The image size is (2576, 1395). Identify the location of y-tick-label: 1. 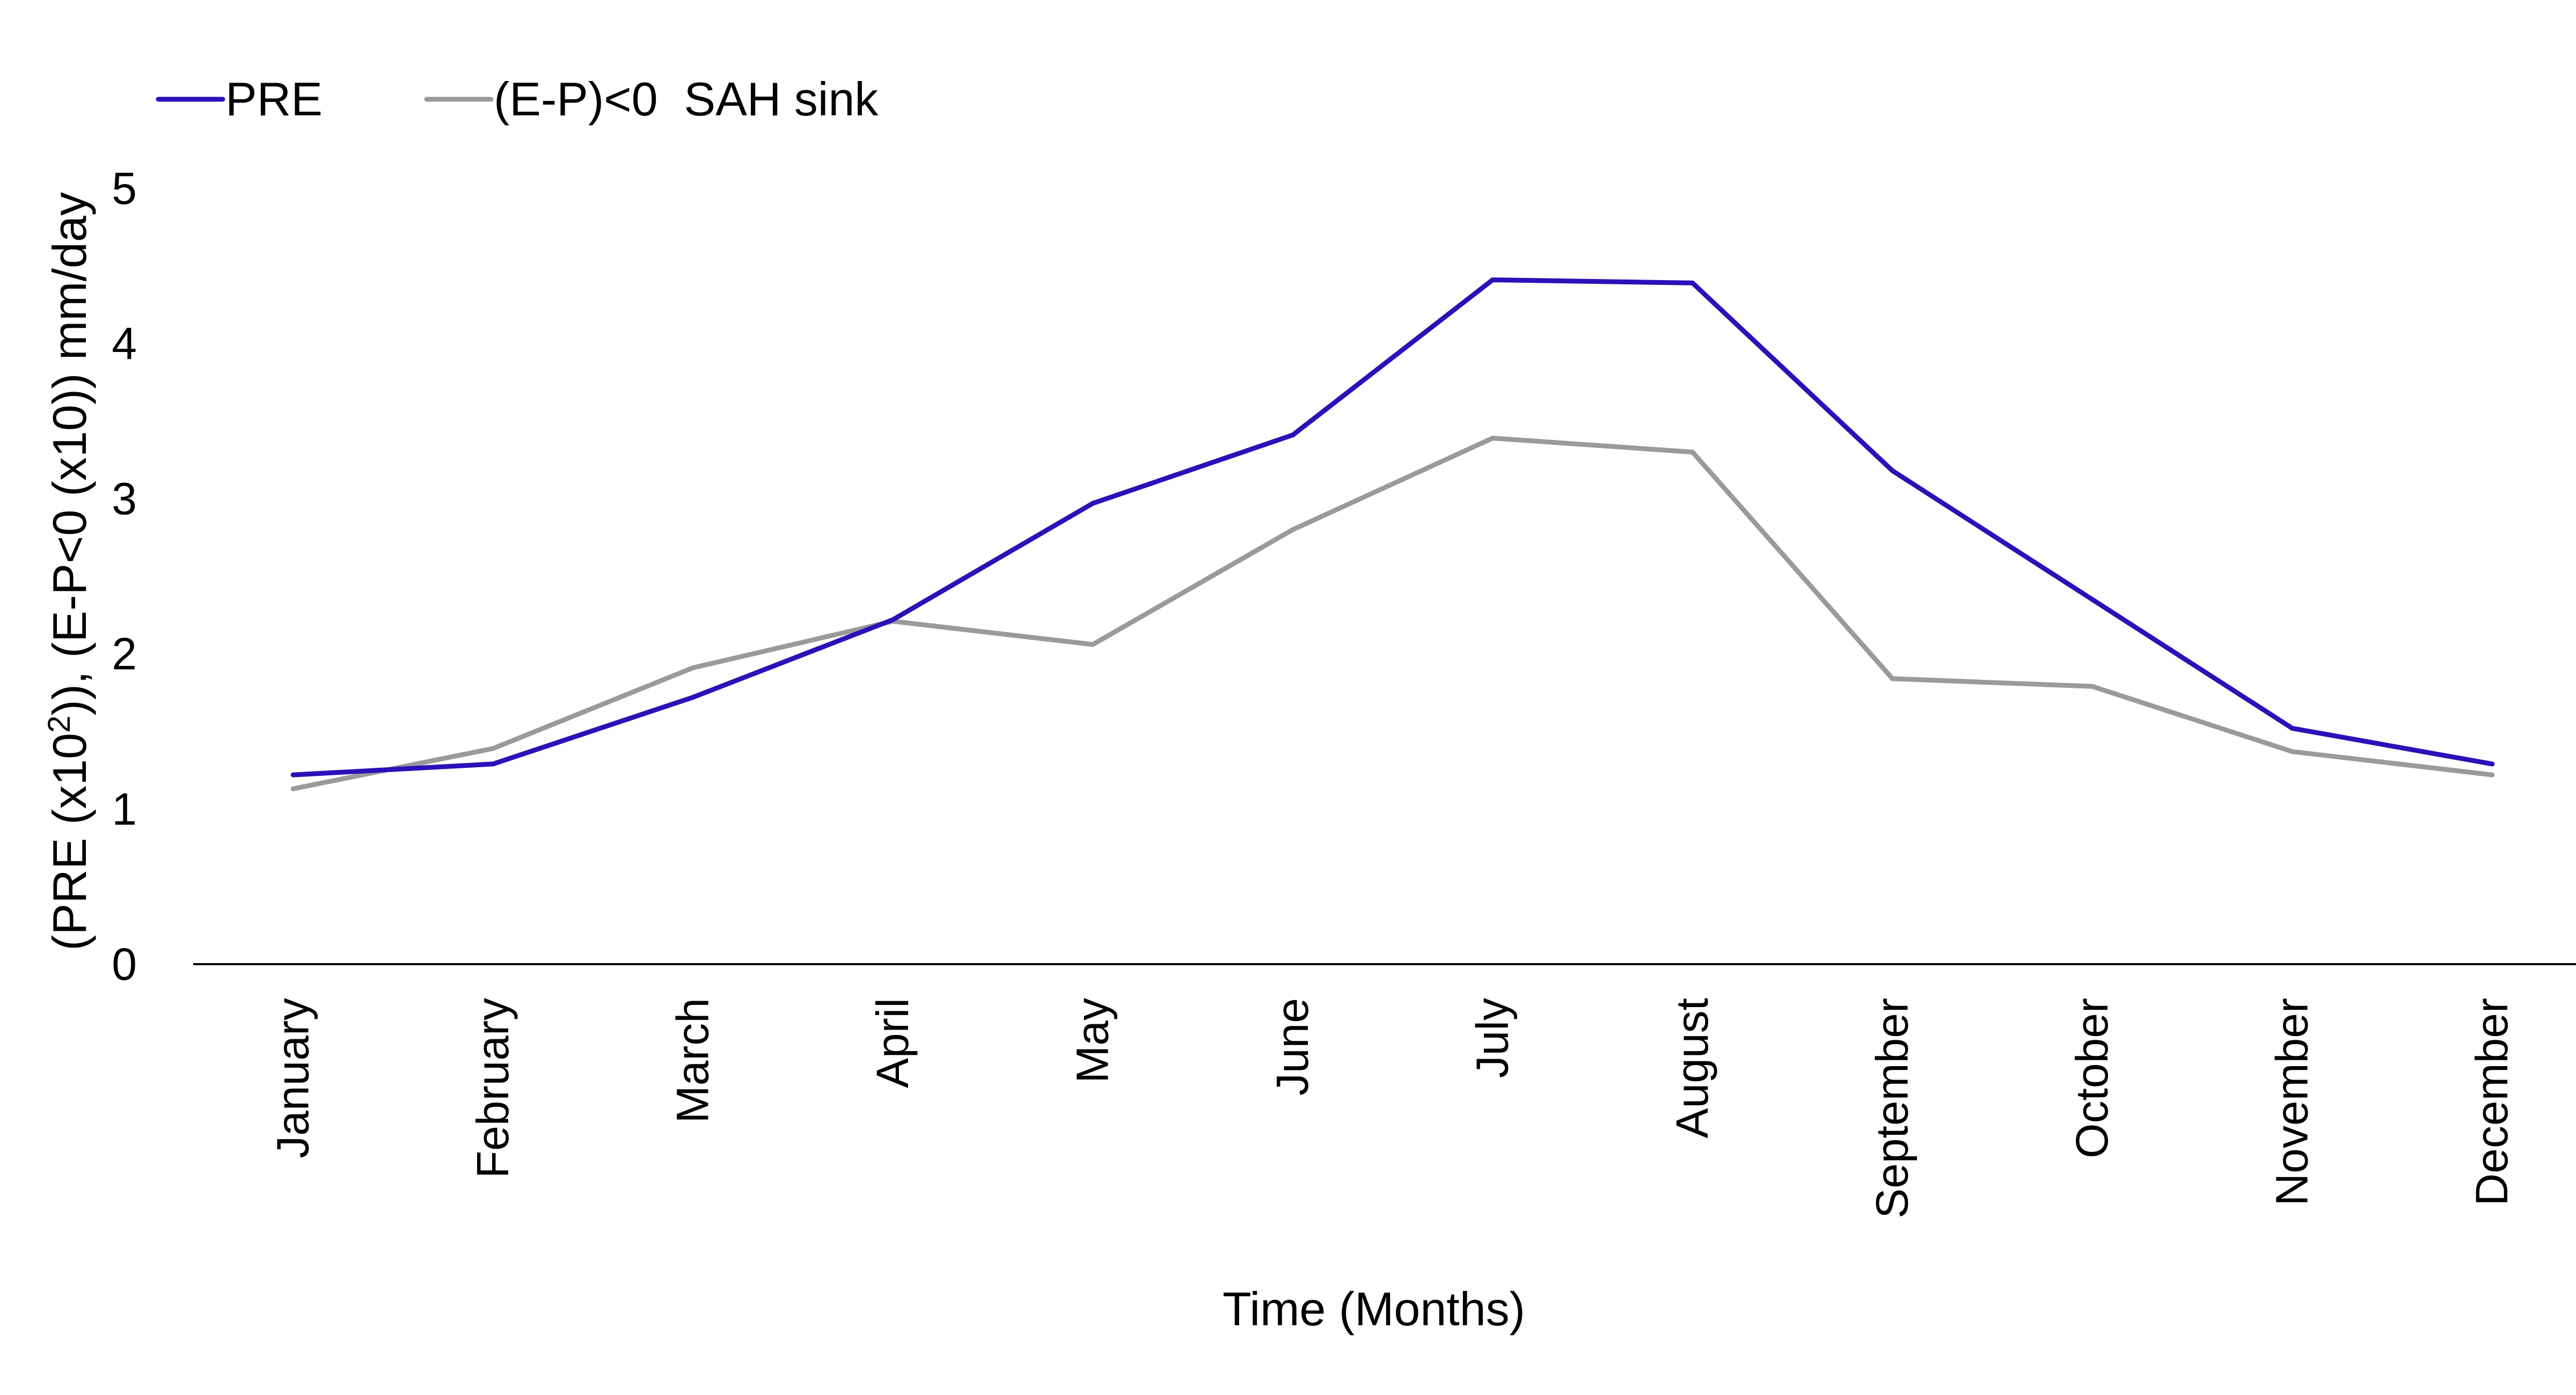
(124, 809).